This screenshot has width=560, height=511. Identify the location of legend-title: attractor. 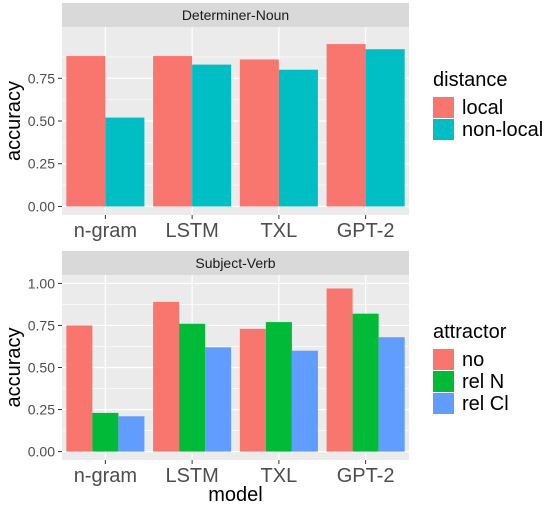
(470, 332).